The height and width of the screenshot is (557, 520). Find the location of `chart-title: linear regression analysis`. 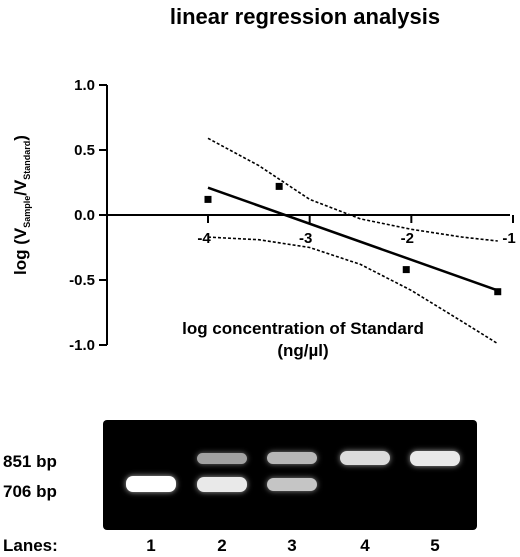

chart-title: linear regression analysis is located at coordinates (305, 16).